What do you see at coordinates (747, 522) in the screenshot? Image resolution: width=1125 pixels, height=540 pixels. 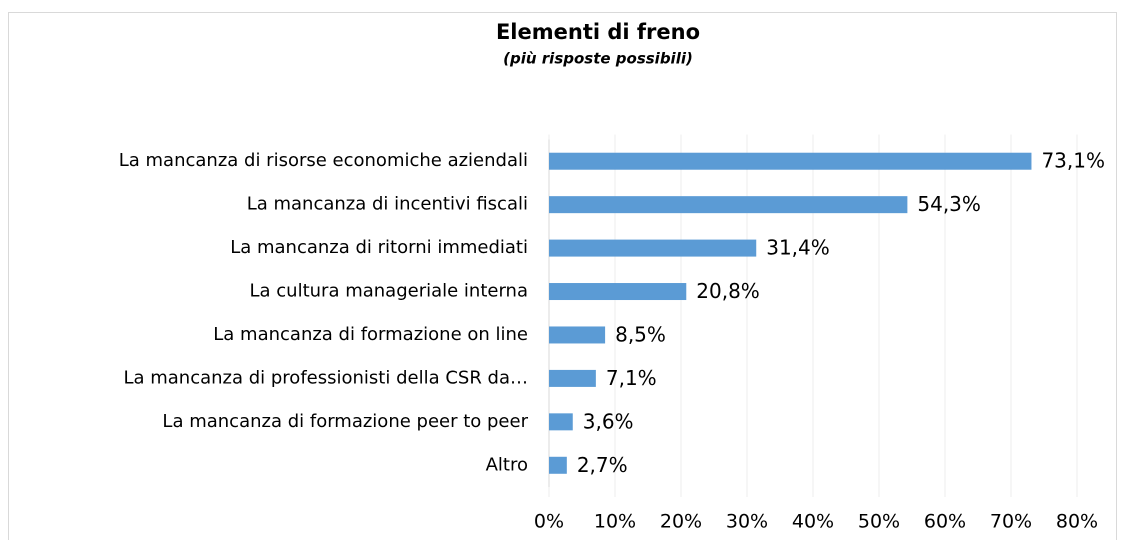 I see `x-tick-label: 30%` at bounding box center [747, 522].